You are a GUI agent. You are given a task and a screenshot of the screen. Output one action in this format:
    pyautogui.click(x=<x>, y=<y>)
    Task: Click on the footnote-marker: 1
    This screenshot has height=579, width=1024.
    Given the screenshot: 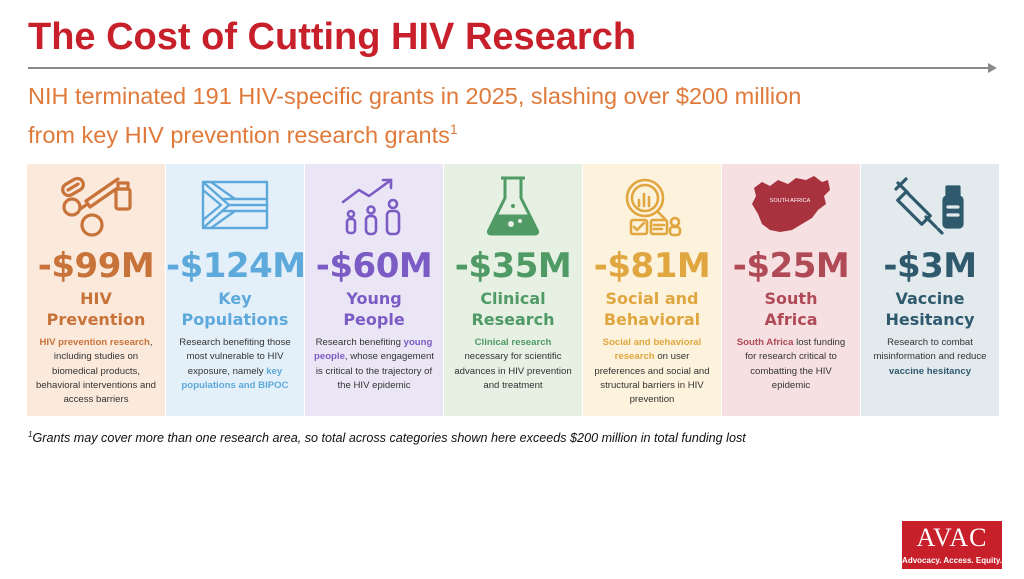 What is the action you would take?
    pyautogui.click(x=30, y=434)
    